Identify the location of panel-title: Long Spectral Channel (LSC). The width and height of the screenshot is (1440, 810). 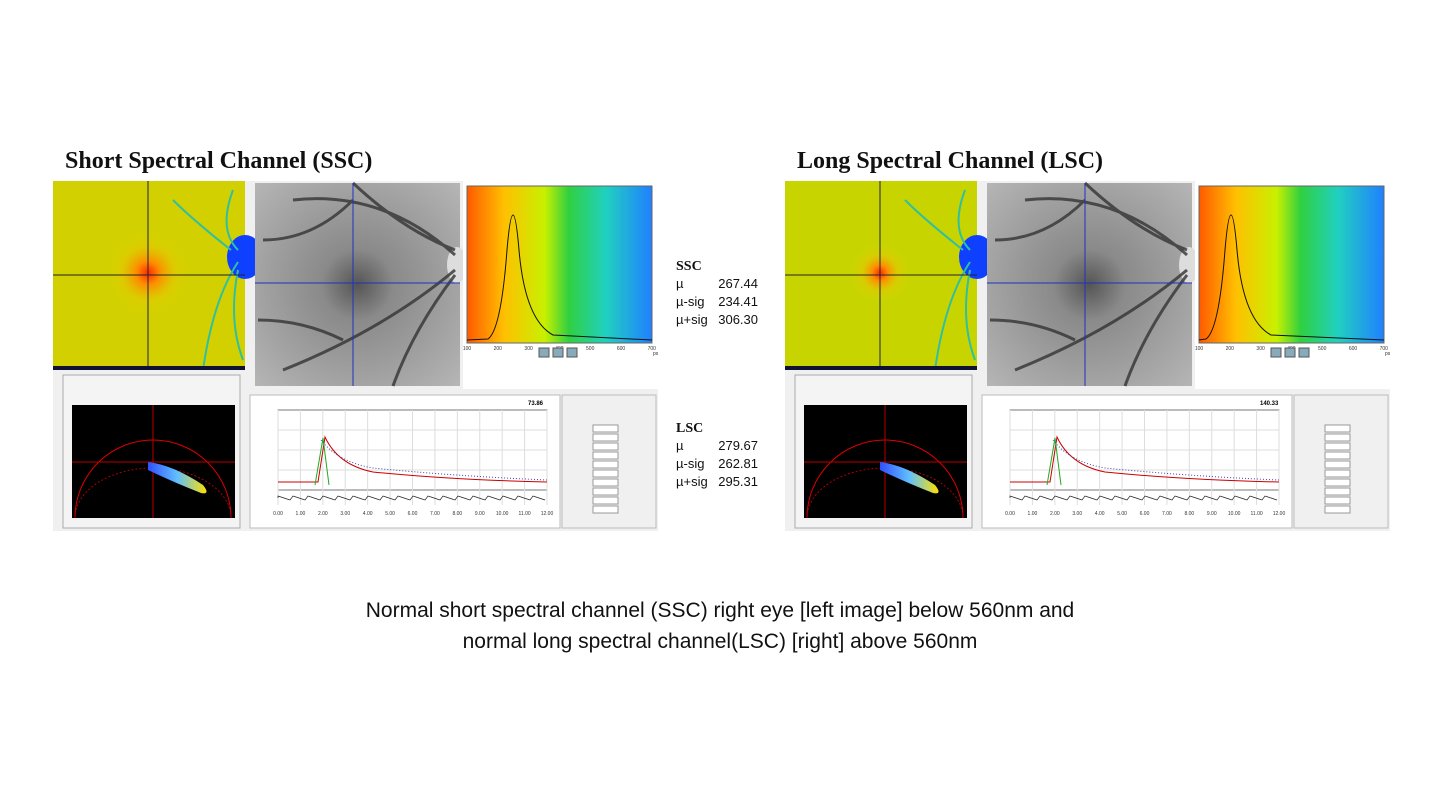
(950, 161).